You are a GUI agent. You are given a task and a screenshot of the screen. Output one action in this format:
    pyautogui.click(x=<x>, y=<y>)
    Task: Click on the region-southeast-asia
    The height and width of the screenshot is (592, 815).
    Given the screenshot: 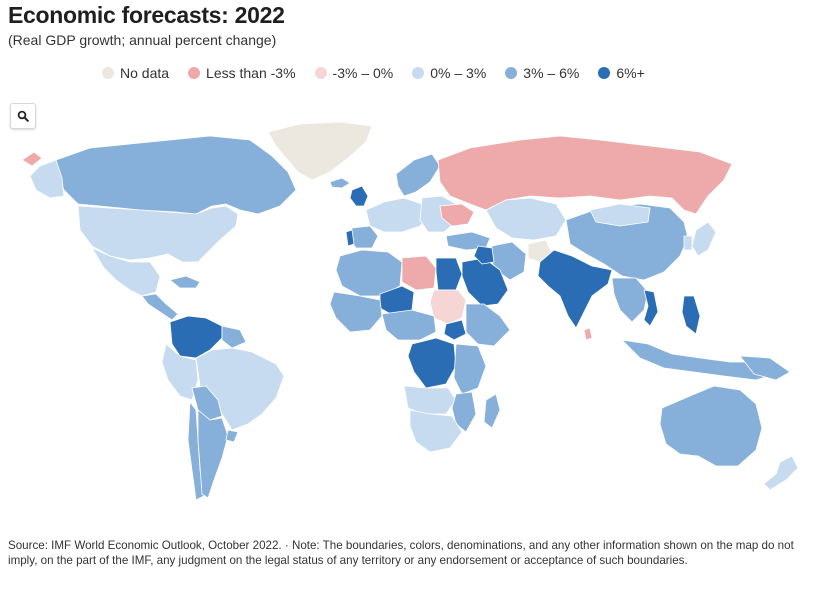 What is the action you would take?
    pyautogui.click(x=630, y=300)
    